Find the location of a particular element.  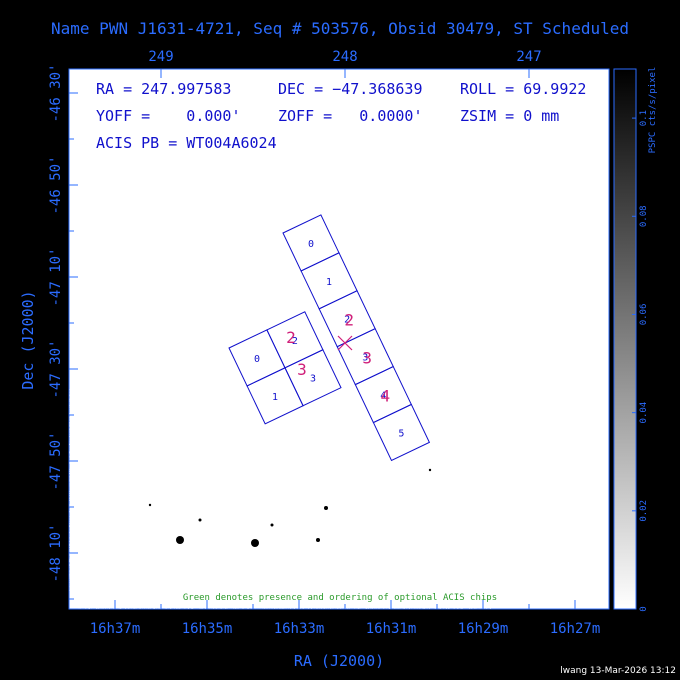

acis-s-chip-label: 5 is located at coordinates (401, 433).